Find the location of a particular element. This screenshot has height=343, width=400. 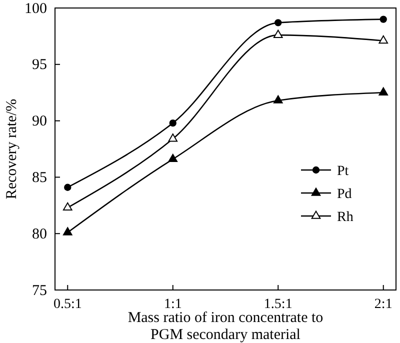

y-axis-title: Recovery rate/% is located at coordinates (12, 149).